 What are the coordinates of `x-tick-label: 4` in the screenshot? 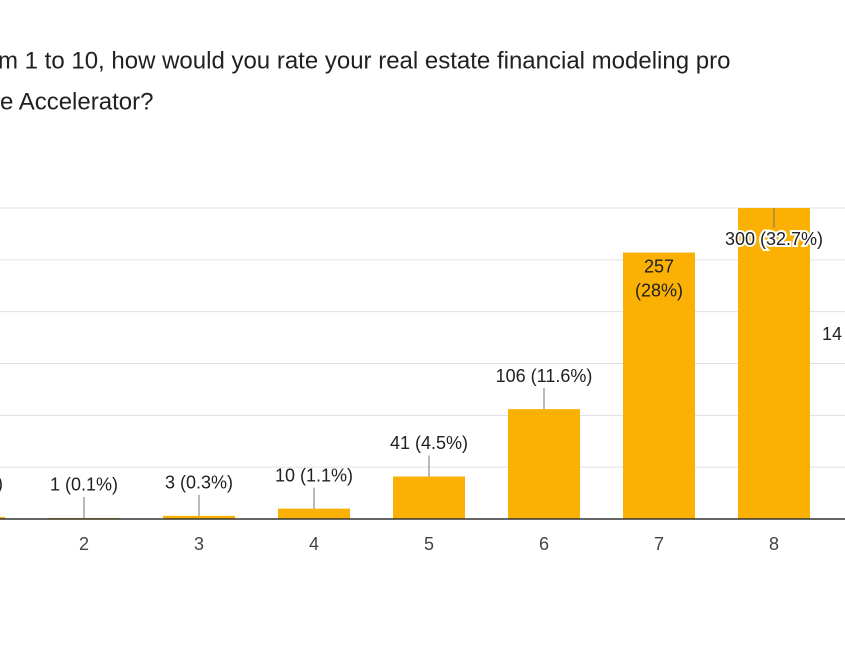 It's located at (314, 544).